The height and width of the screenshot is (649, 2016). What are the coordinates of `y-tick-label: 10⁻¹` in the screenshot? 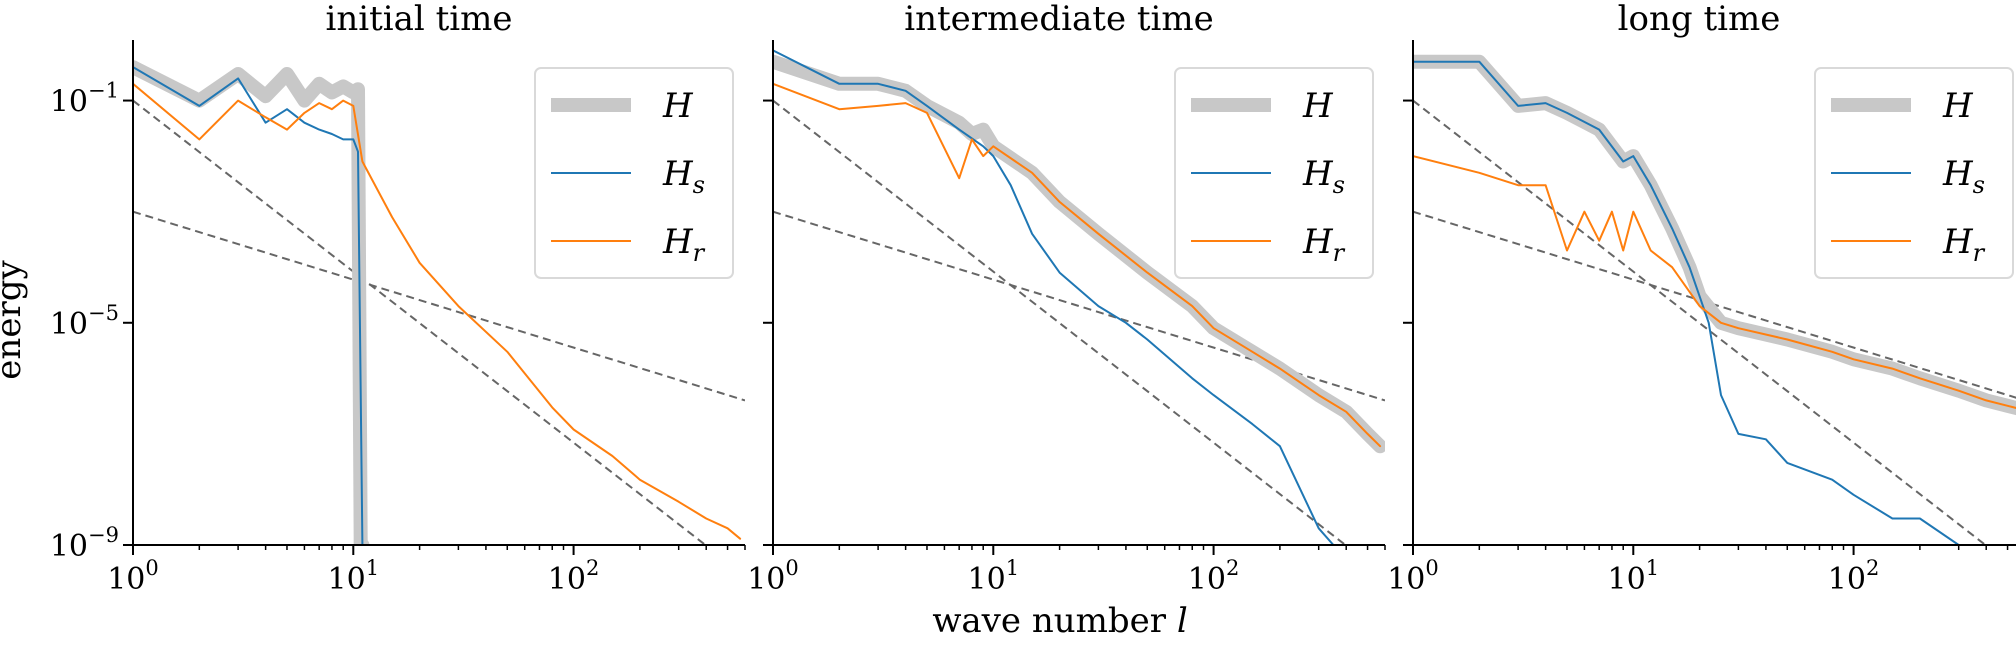 It's located at (84, 99).